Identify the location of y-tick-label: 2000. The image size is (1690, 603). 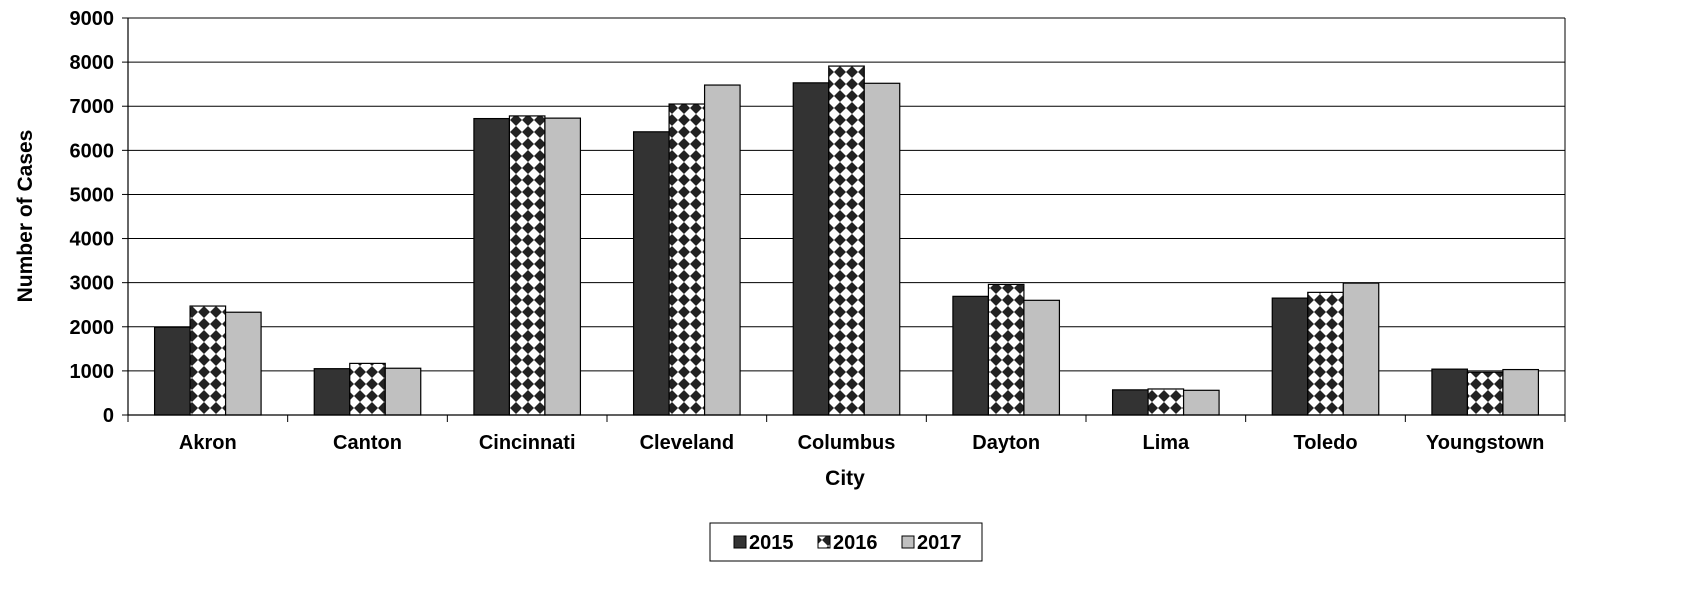
(92, 328).